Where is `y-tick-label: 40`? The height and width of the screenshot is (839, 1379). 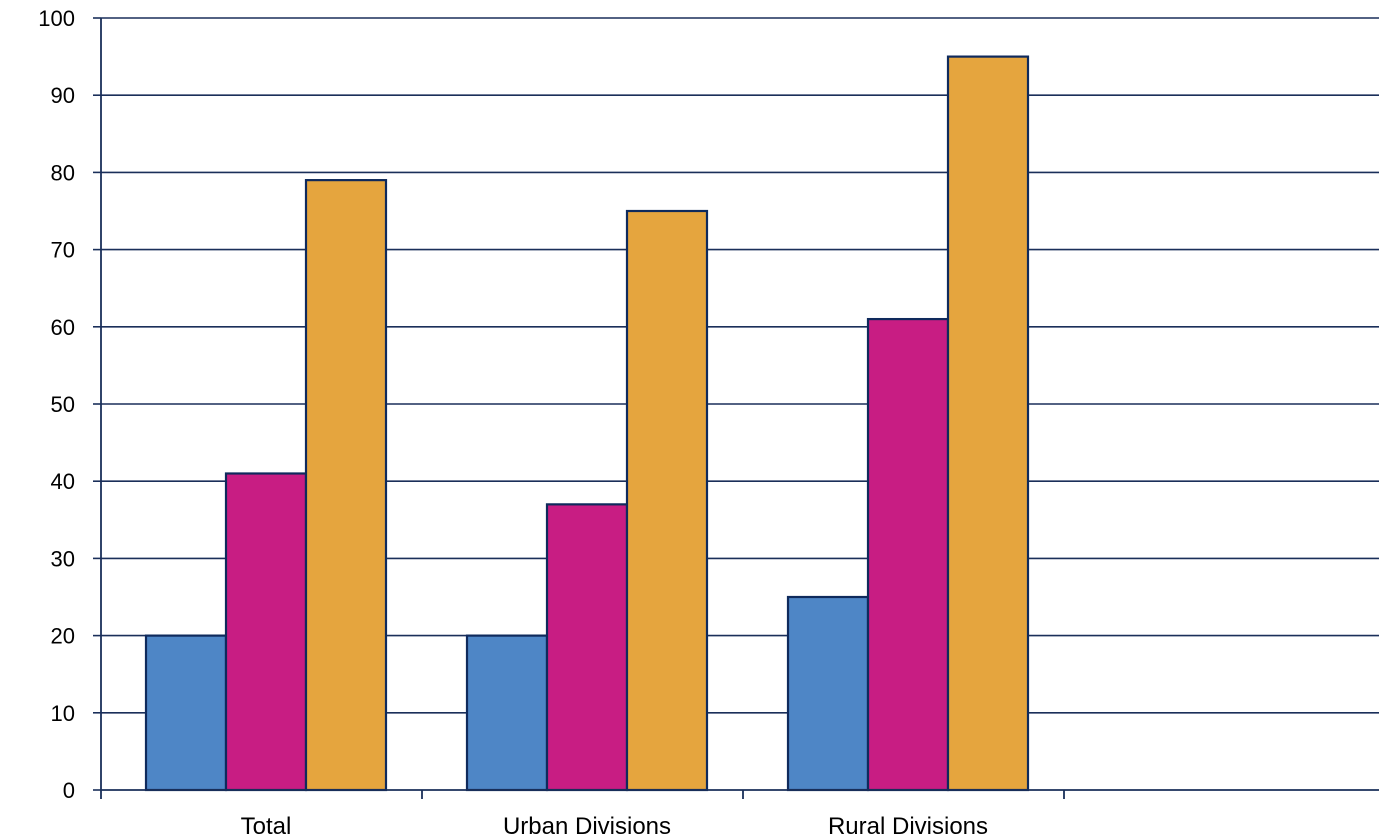 y-tick-label: 40 is located at coordinates (63, 481).